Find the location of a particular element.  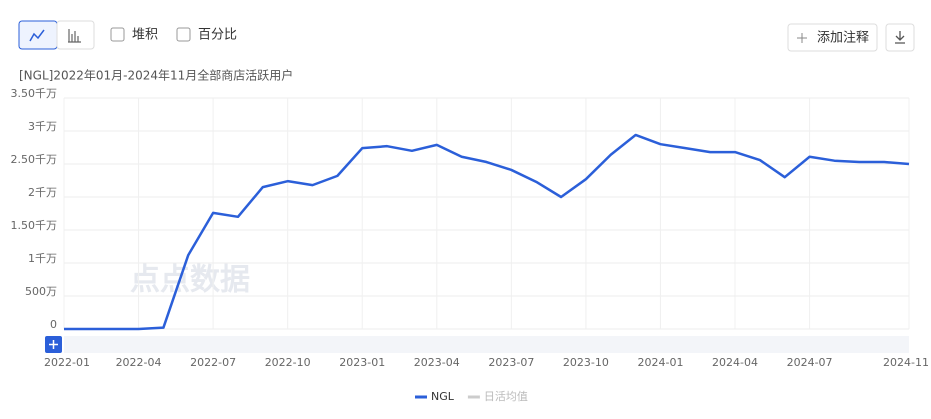

x-tick-label: 2023-10 is located at coordinates (586, 362).